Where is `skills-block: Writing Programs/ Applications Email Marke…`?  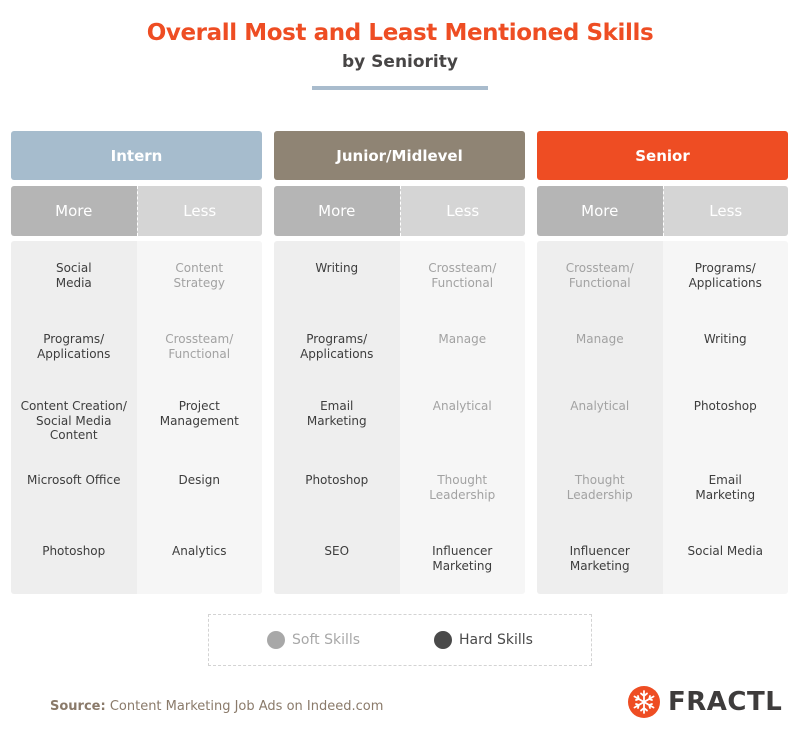 skills-block: Writing Programs/ Applications Email Marke… is located at coordinates (399, 417).